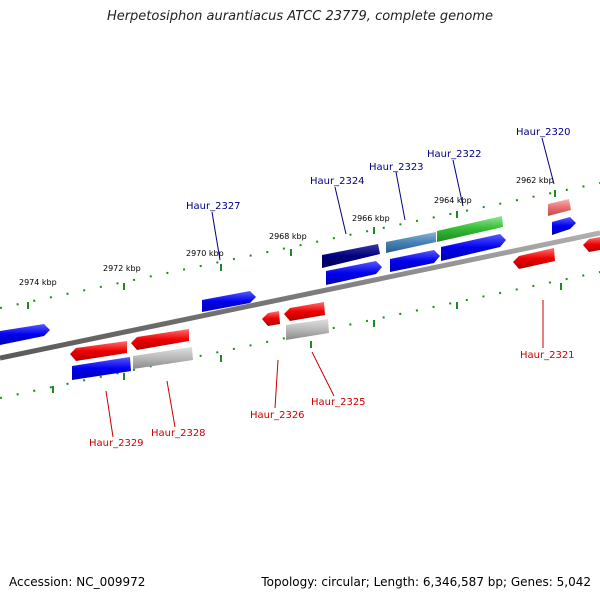 The image size is (600, 600). I want to click on gene-label-haur-2327: Haur_2327, so click(213, 206).